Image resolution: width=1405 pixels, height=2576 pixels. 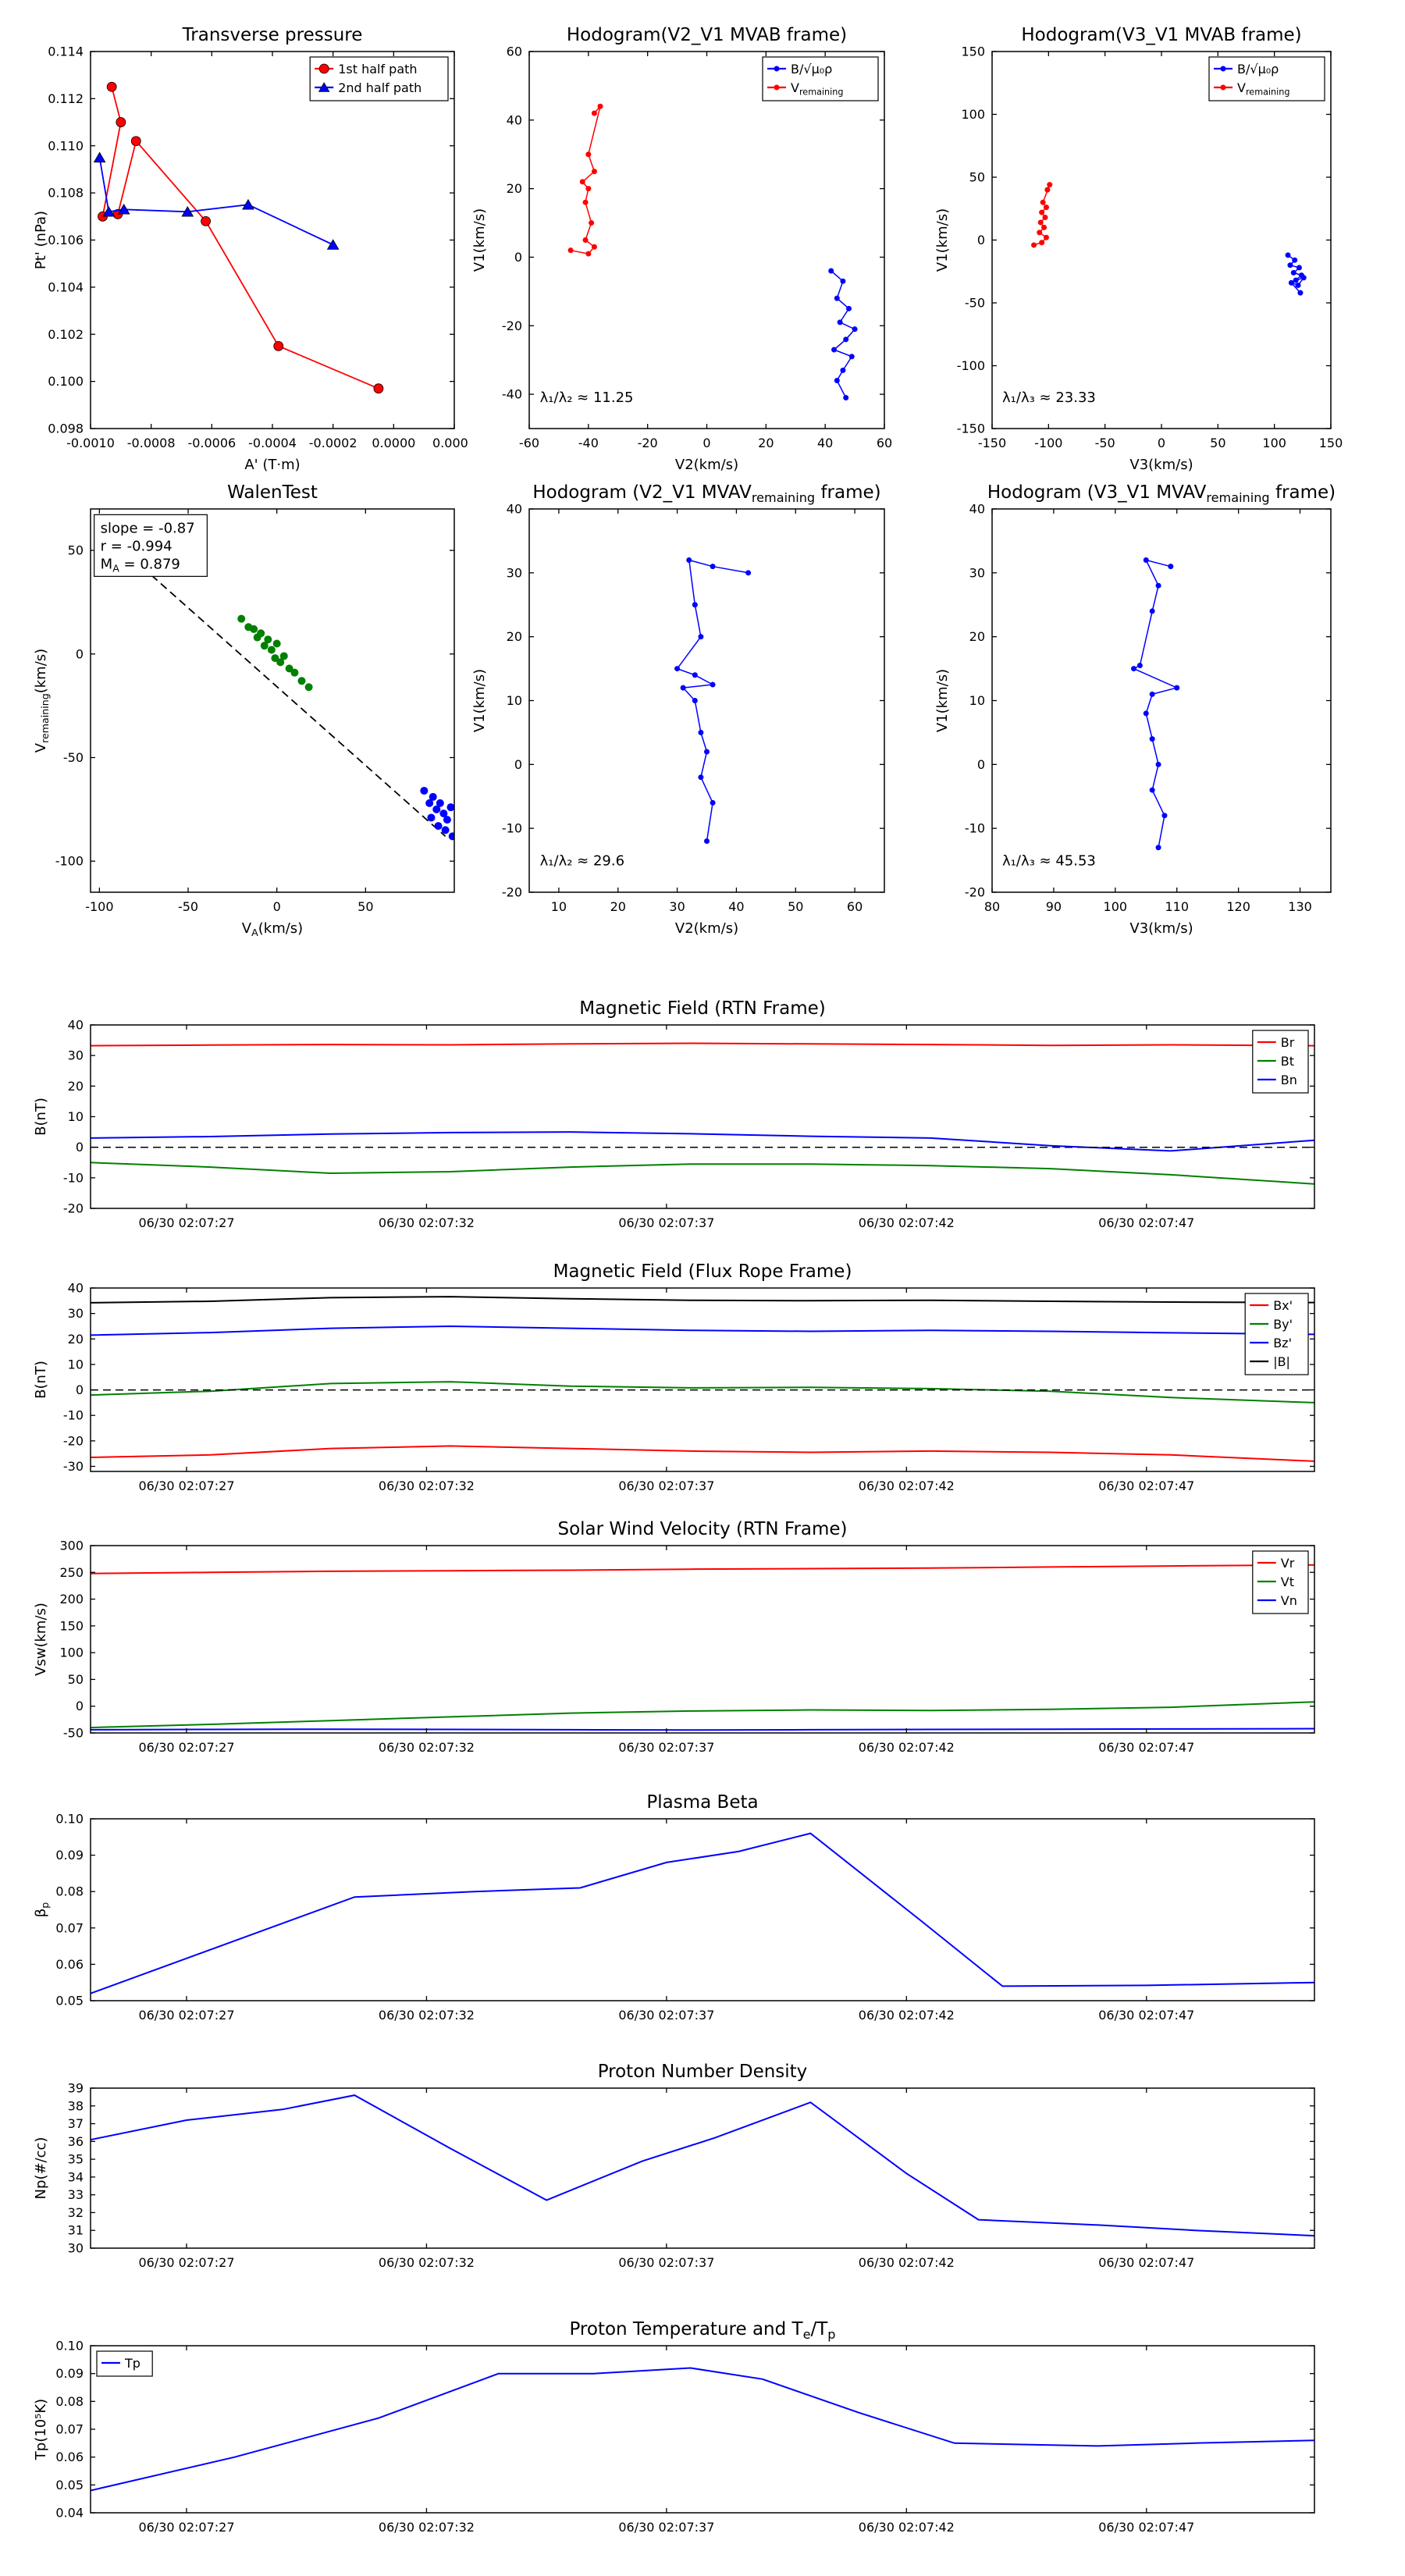 I want to click on svg-text: Transverse pressure, so click(x=272, y=35).